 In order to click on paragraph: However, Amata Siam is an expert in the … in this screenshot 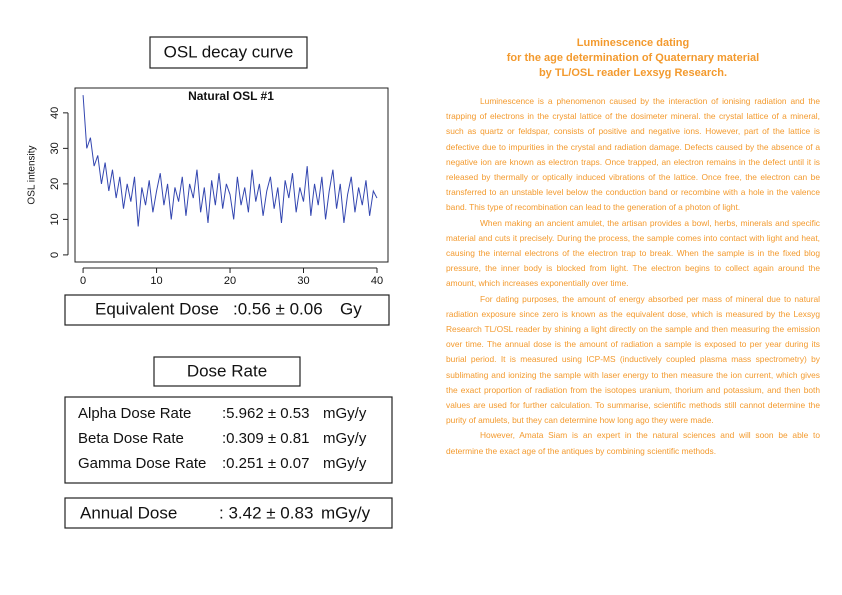, I will do `click(633, 443)`.